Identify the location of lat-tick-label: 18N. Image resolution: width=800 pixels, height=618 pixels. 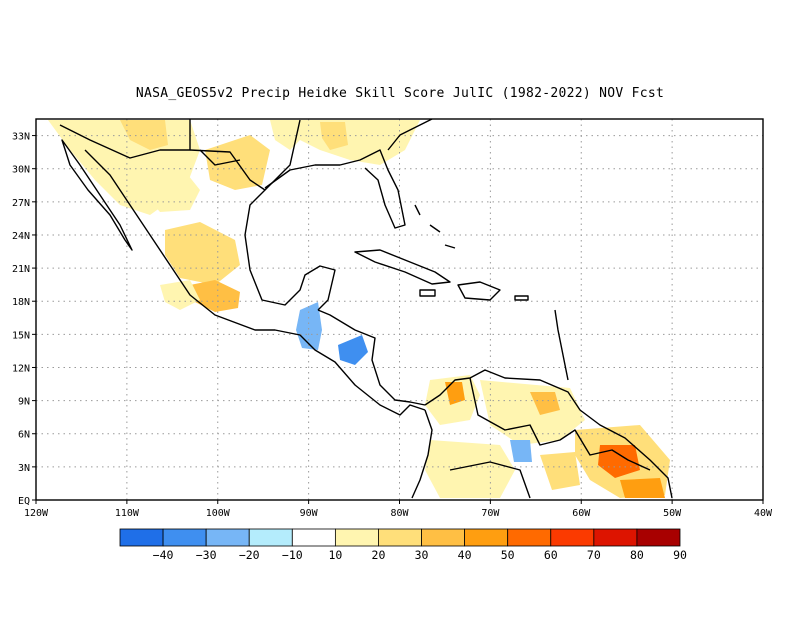
(21, 302).